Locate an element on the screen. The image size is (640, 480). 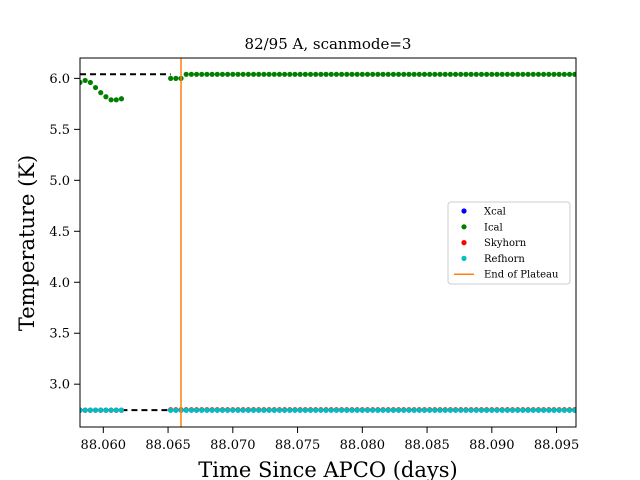
legend-label-ical: Ical is located at coordinates (493, 227).